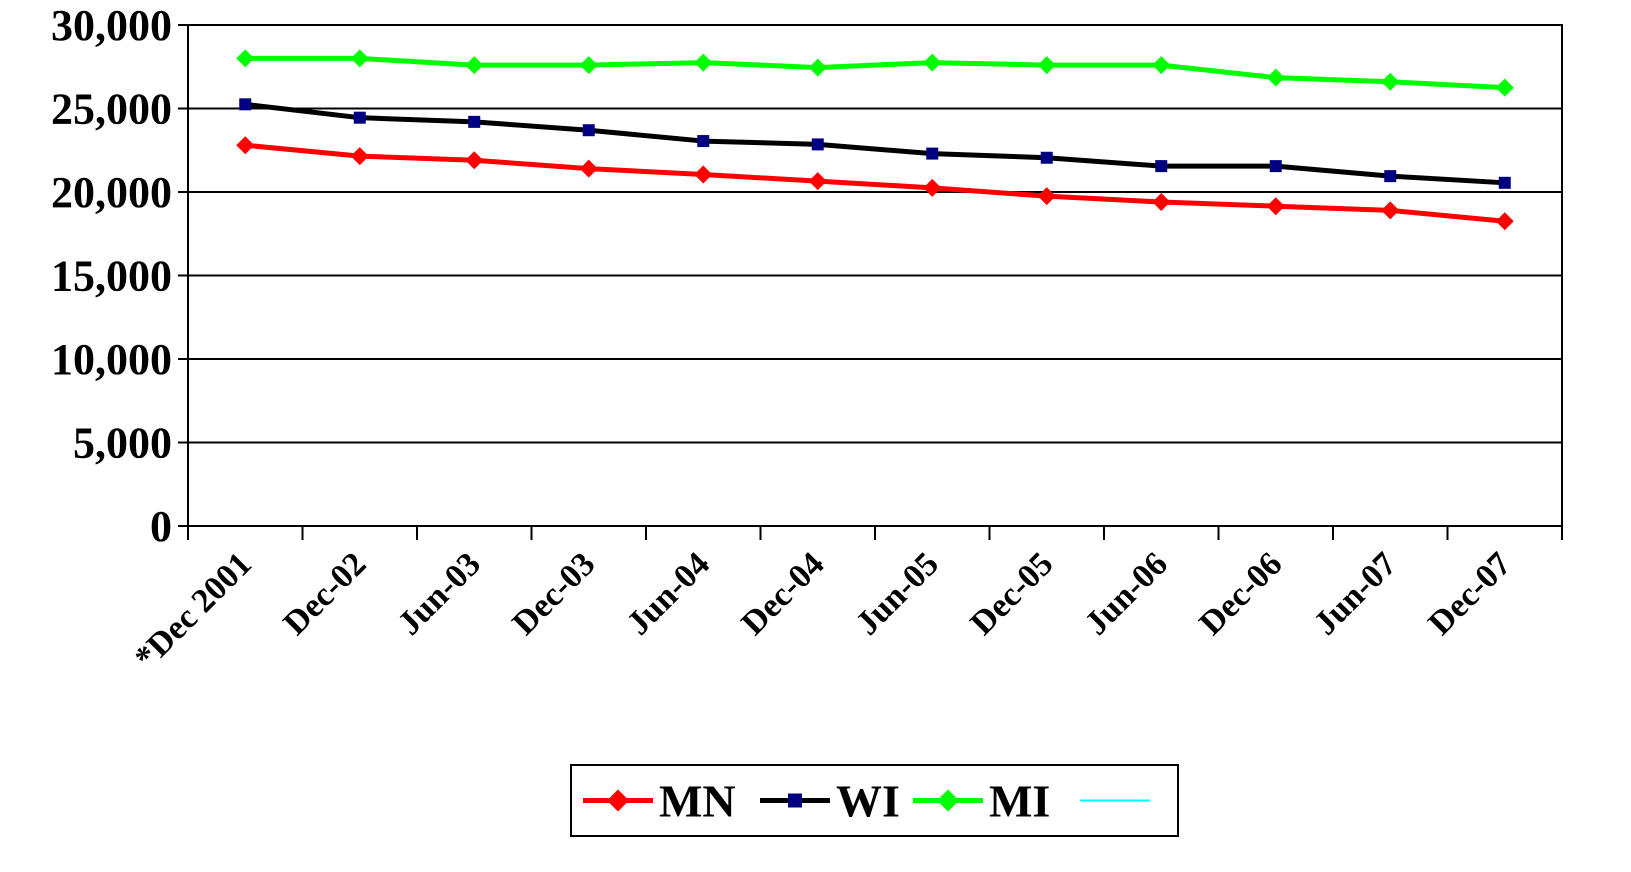 This screenshot has width=1631, height=872. I want to click on x-tick-label: Dec-06, so click(1240, 593).